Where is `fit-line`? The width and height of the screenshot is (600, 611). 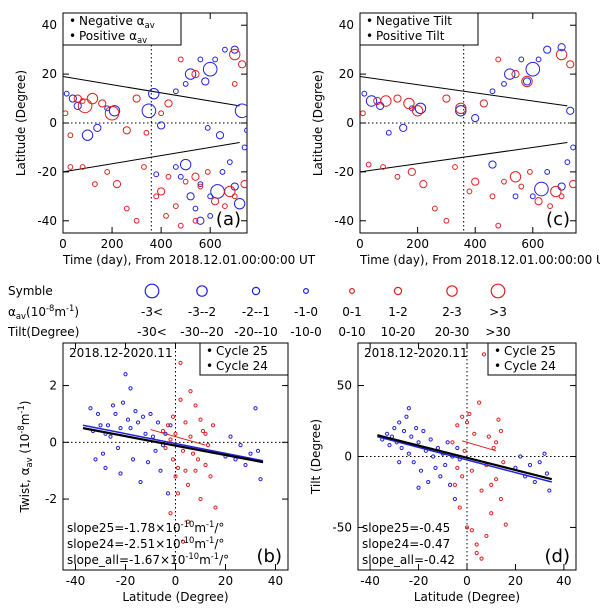 fit-line is located at coordinates (464, 459).